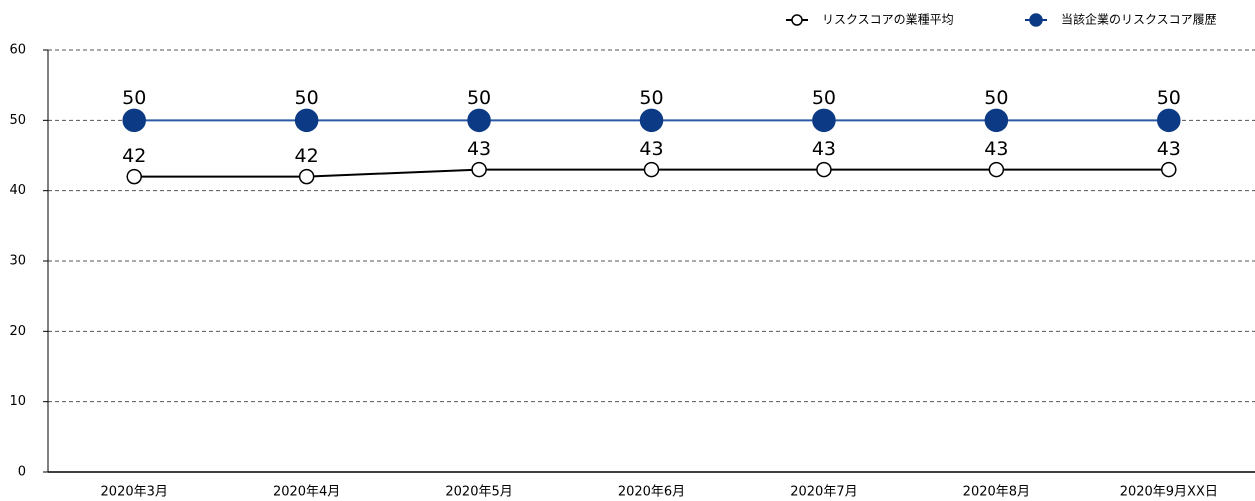 The height and width of the screenshot is (501, 1255). What do you see at coordinates (17, 50) in the screenshot?
I see `y-tick-label: 60` at bounding box center [17, 50].